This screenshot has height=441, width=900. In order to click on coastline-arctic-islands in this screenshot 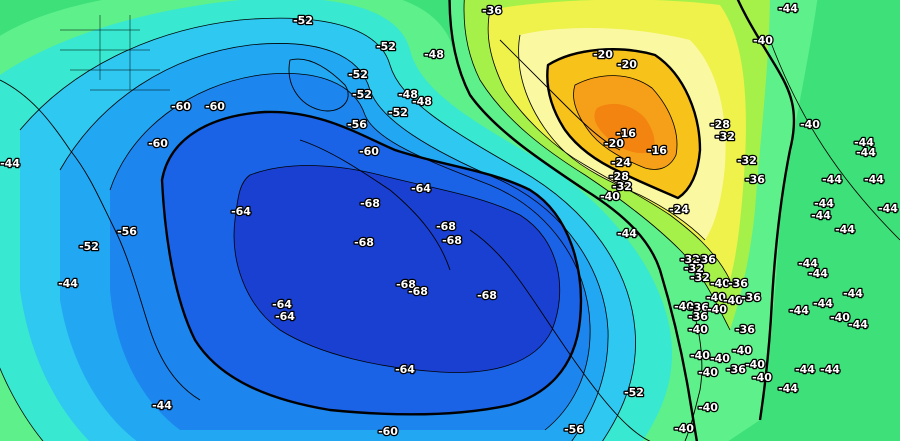, I will do `click(318, 85)`.